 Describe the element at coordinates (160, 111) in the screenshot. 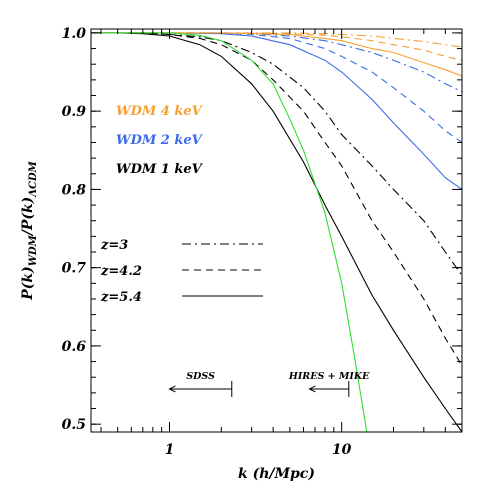

I see `legend-mass-label: WDM 4 keV` at that location.